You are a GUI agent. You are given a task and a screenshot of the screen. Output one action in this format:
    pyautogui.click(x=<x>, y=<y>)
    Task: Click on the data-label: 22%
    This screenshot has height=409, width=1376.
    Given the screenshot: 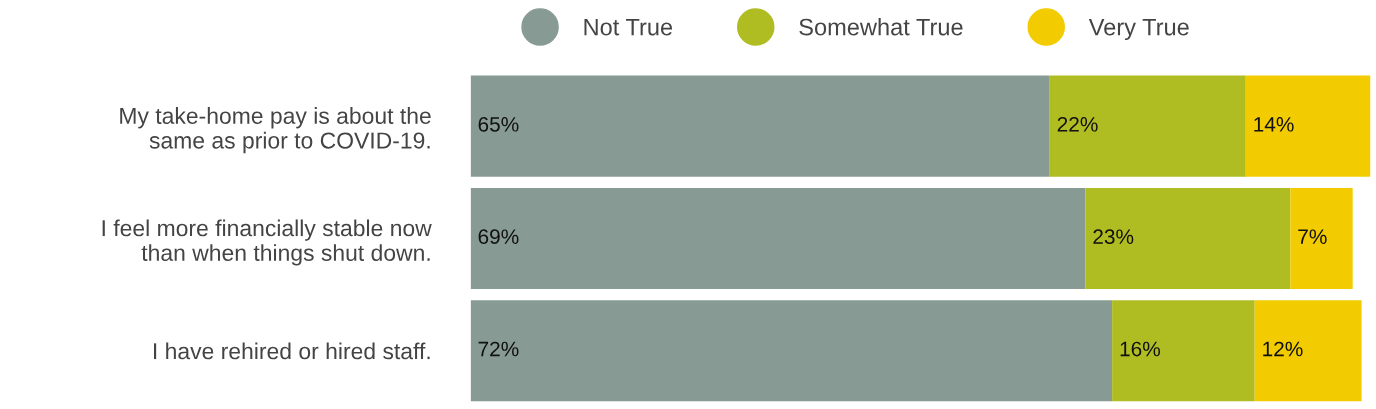 What is the action you would take?
    pyautogui.click(x=1077, y=124)
    